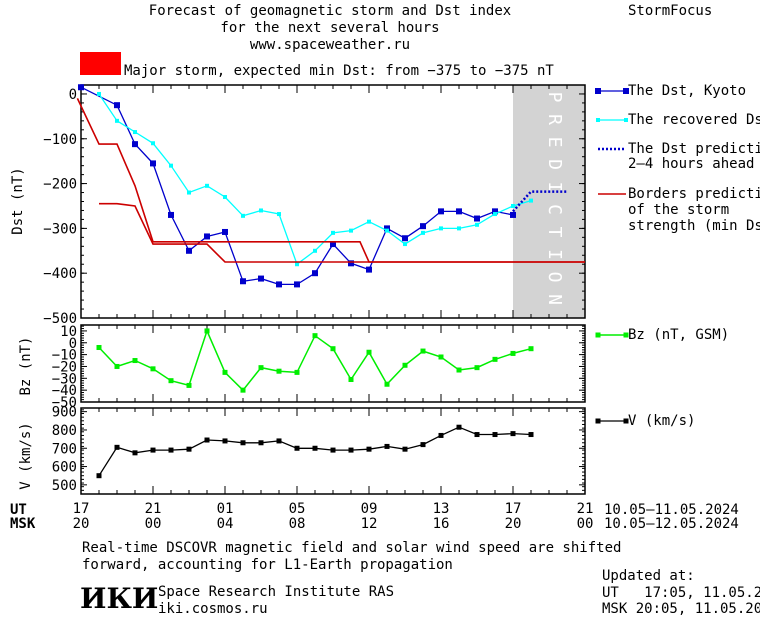  Describe the element at coordinates (694, 120) in the screenshot. I see `legend-recovered-dst: The recovered Dst` at that location.